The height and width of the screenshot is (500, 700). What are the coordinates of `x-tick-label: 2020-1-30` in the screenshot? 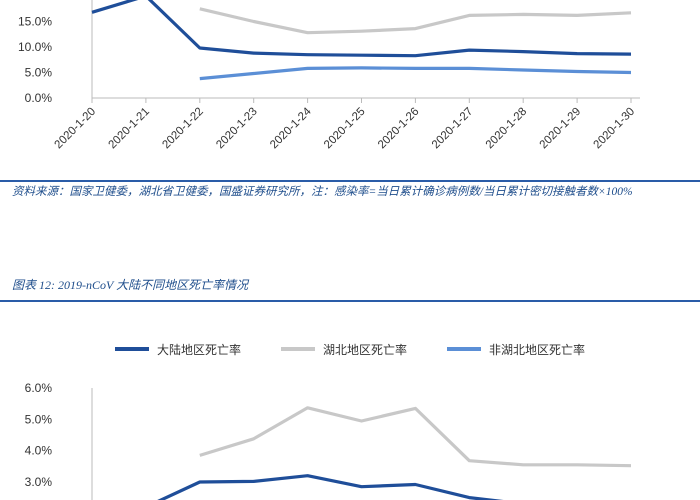 It's located at (615, 129).